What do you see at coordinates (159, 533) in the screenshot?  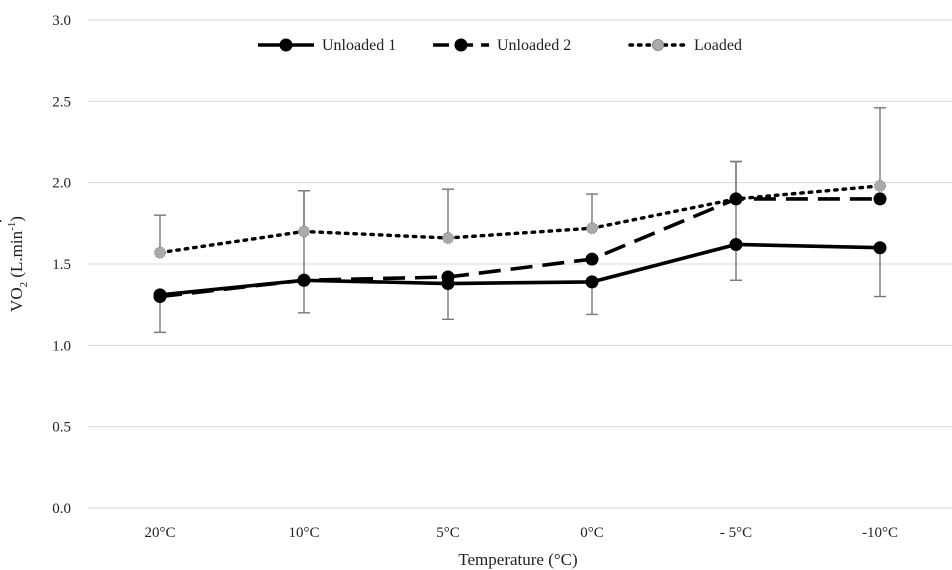 I see `x-tick-label: 20°C` at bounding box center [159, 533].